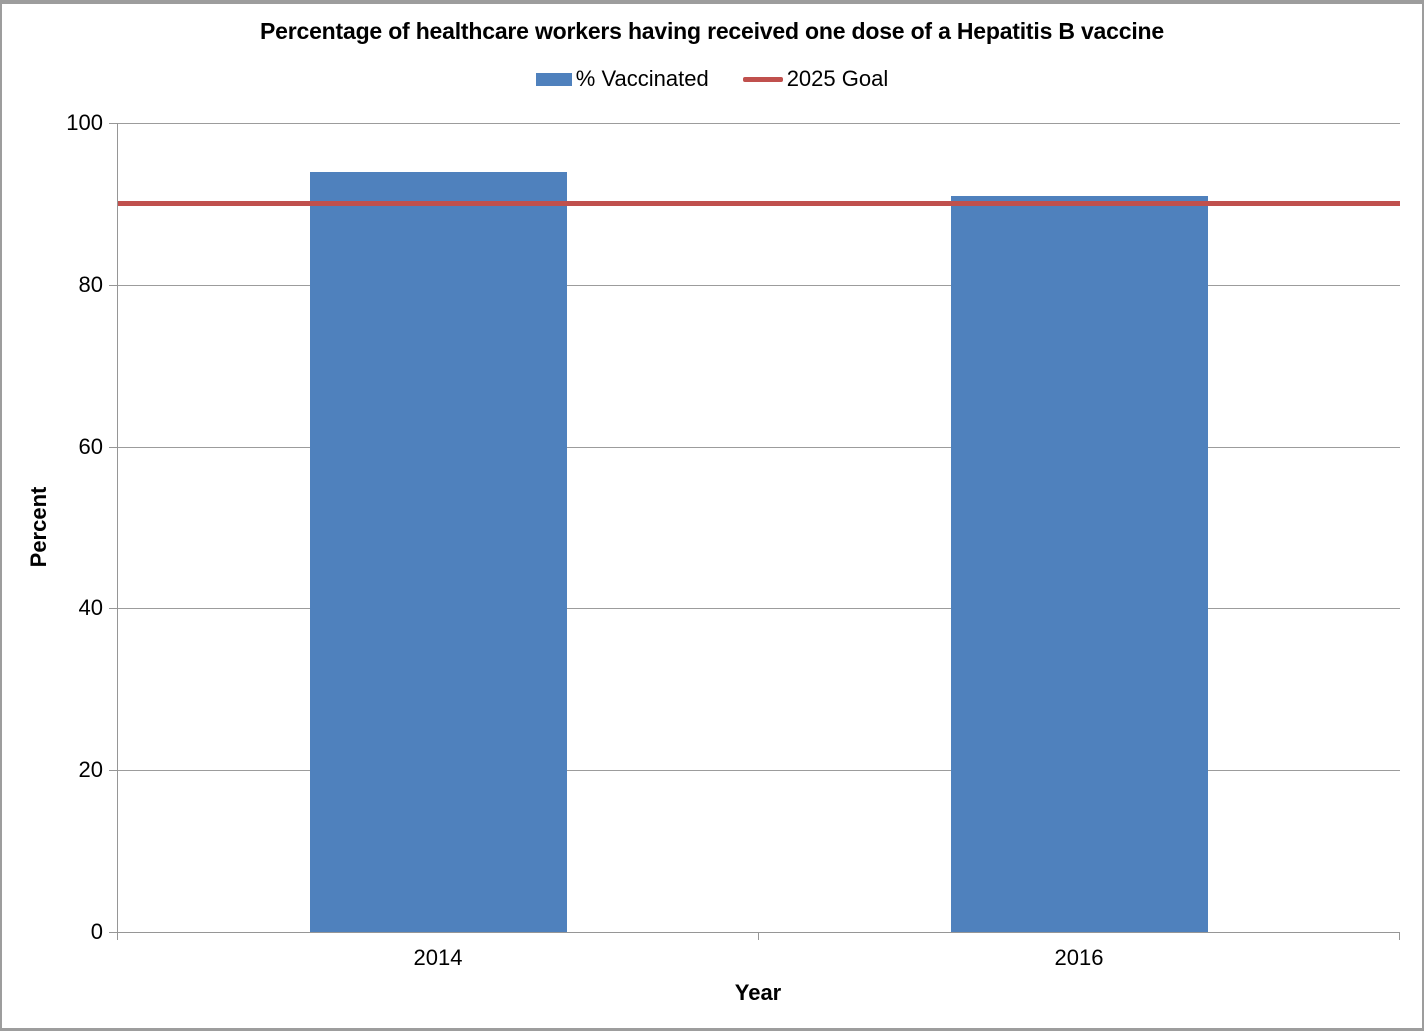 This screenshot has height=1031, width=1424. Describe the element at coordinates (642, 78) in the screenshot. I see `legend-label-vaccinated: % Vaccinated` at that location.